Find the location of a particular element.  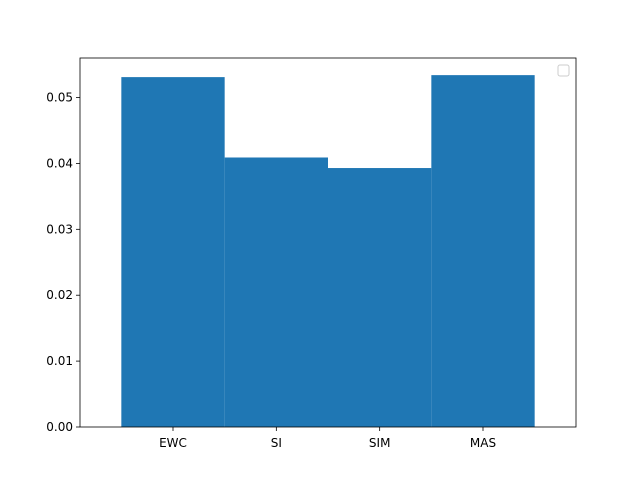

legend-box is located at coordinates (563, 70).